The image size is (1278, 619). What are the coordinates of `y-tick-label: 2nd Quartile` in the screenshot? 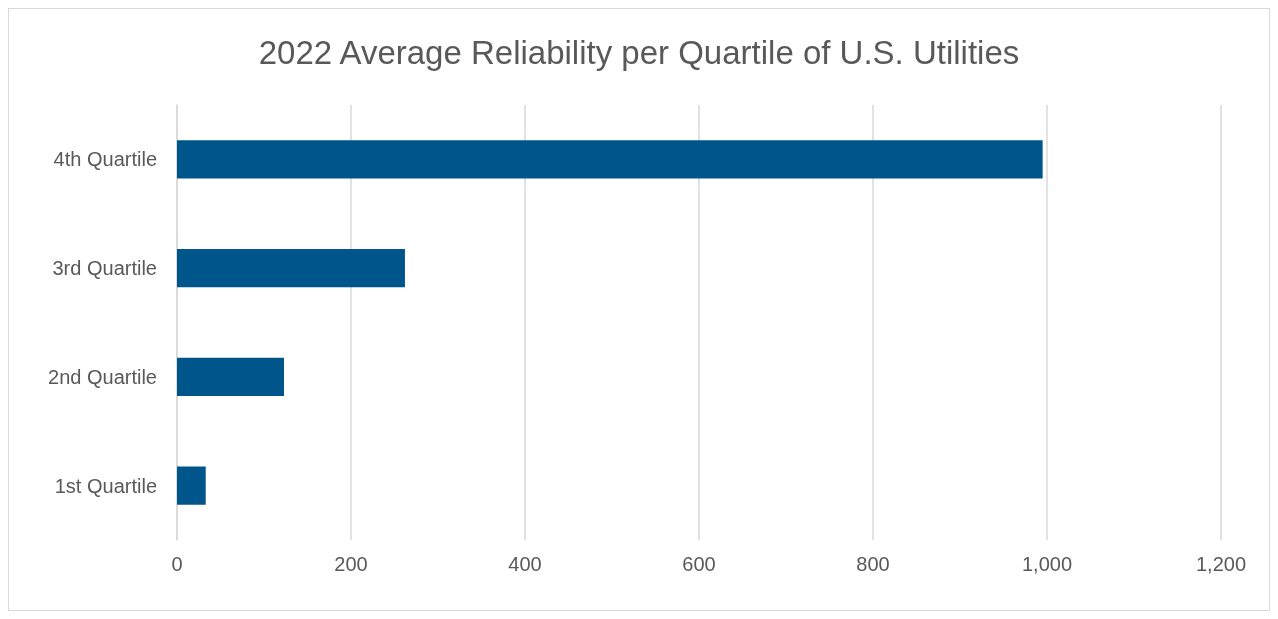 It's located at (102, 376).